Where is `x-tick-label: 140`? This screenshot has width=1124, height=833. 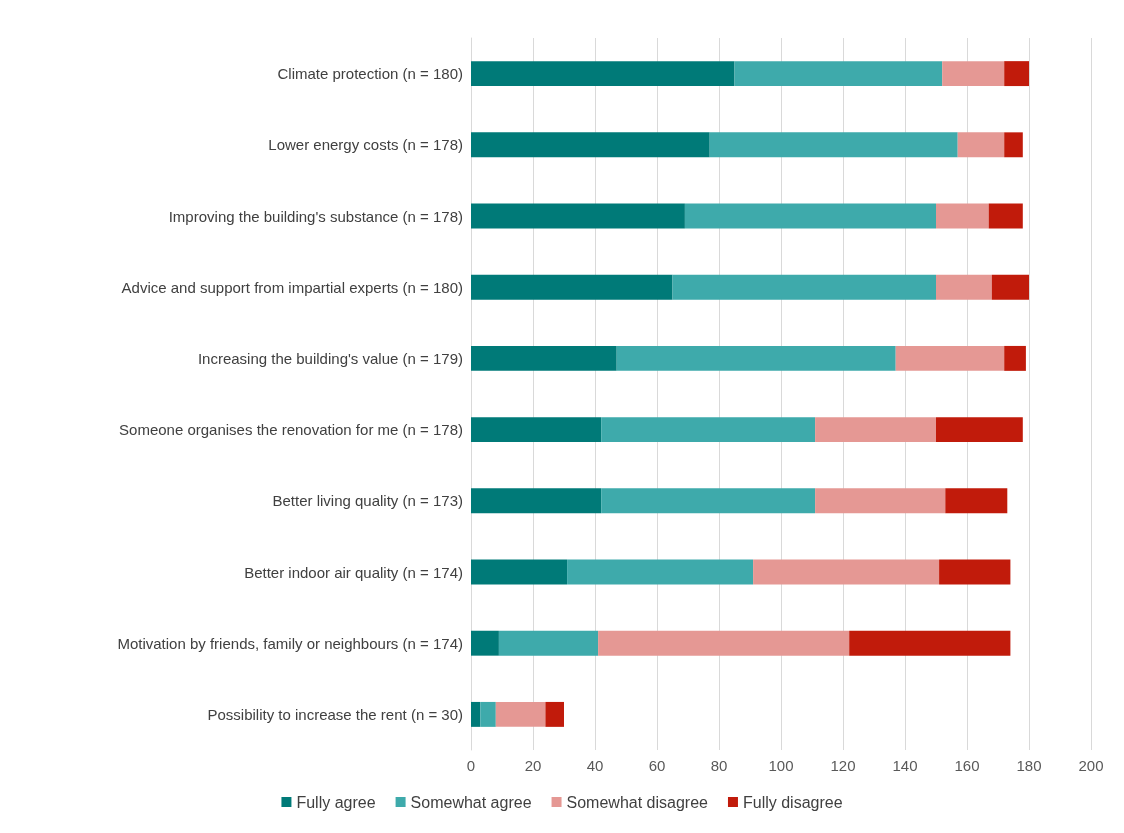
x-tick-label: 140 is located at coordinates (905, 765).